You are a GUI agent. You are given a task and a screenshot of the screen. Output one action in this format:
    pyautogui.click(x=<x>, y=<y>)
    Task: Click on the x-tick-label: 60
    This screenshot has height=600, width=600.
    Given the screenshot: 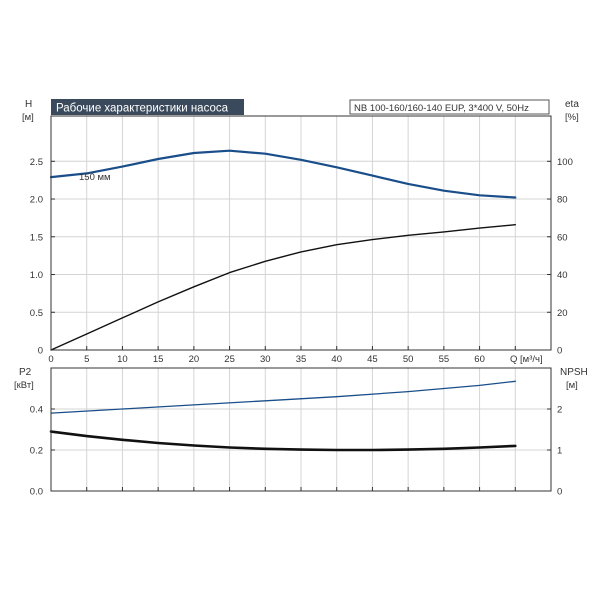 What is the action you would take?
    pyautogui.click(x=479, y=359)
    